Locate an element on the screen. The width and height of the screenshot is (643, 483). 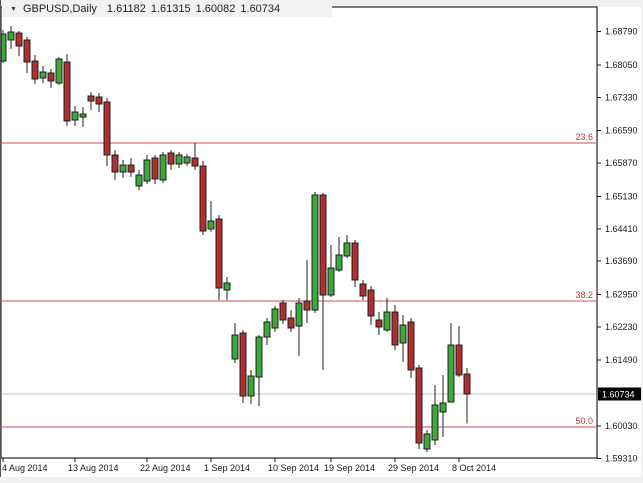
window-right-edge is located at coordinates (642, 241).